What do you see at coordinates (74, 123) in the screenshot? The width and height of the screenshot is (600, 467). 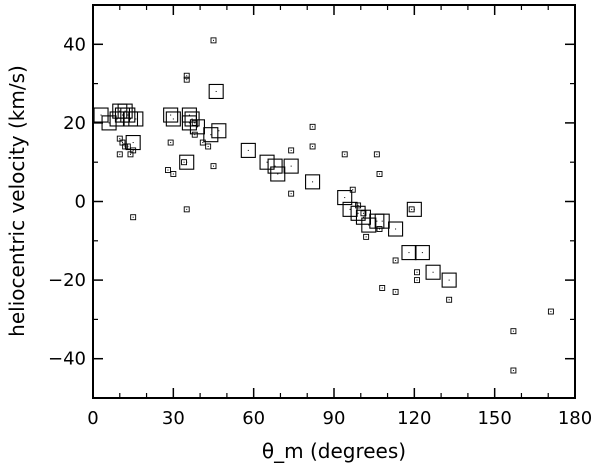 I see `y-tick-label: 20` at bounding box center [74, 123].